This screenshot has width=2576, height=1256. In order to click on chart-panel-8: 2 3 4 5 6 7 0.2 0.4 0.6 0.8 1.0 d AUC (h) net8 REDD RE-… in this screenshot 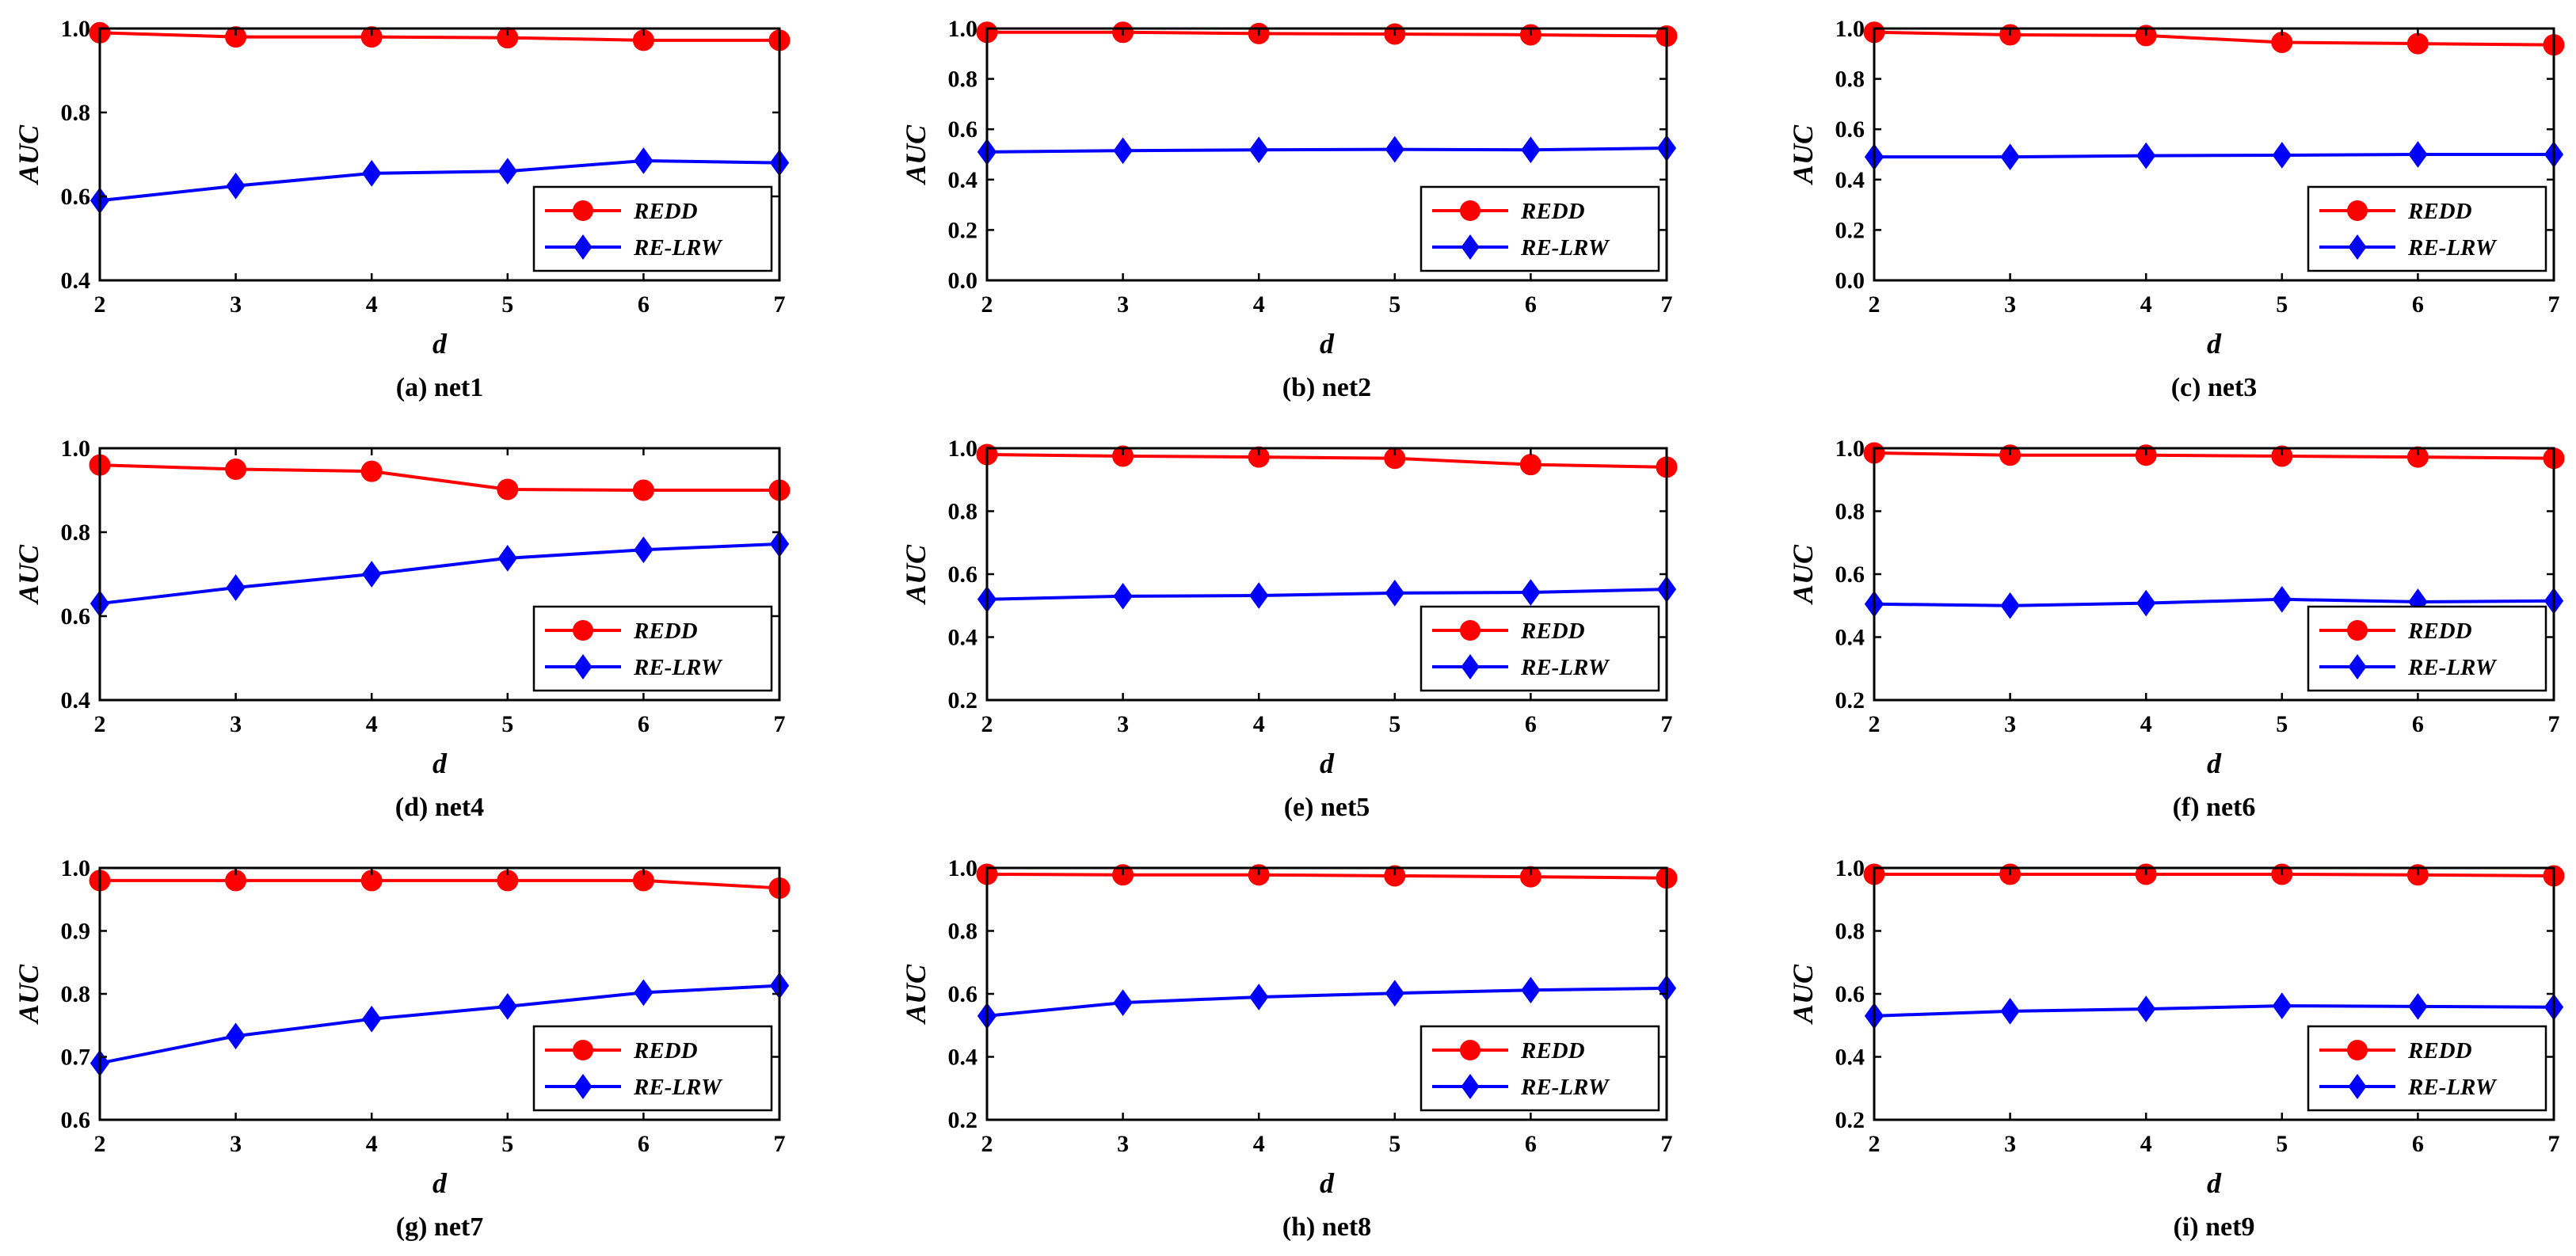, I will do `click(1289, 1048)`.